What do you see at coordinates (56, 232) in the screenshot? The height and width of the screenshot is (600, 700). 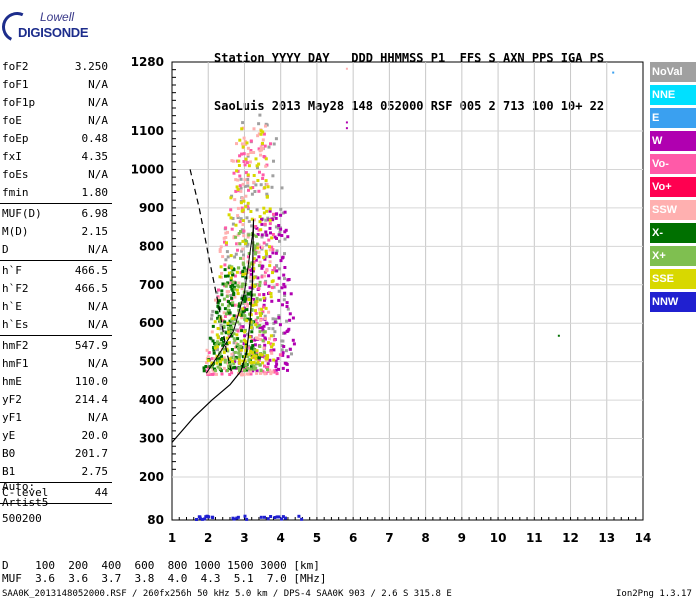 I see `param-row: M(D) 2.15` at bounding box center [56, 232].